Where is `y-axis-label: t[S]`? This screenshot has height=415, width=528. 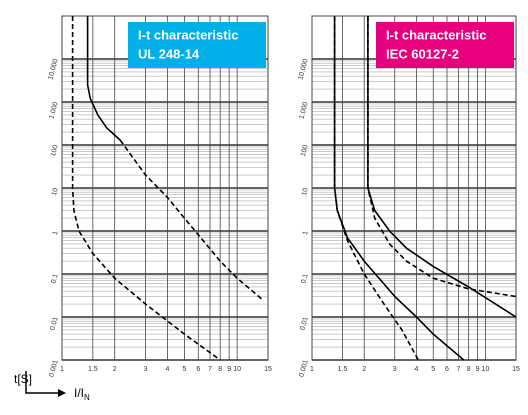 y-axis-label: t[S] is located at coordinates (23, 379).